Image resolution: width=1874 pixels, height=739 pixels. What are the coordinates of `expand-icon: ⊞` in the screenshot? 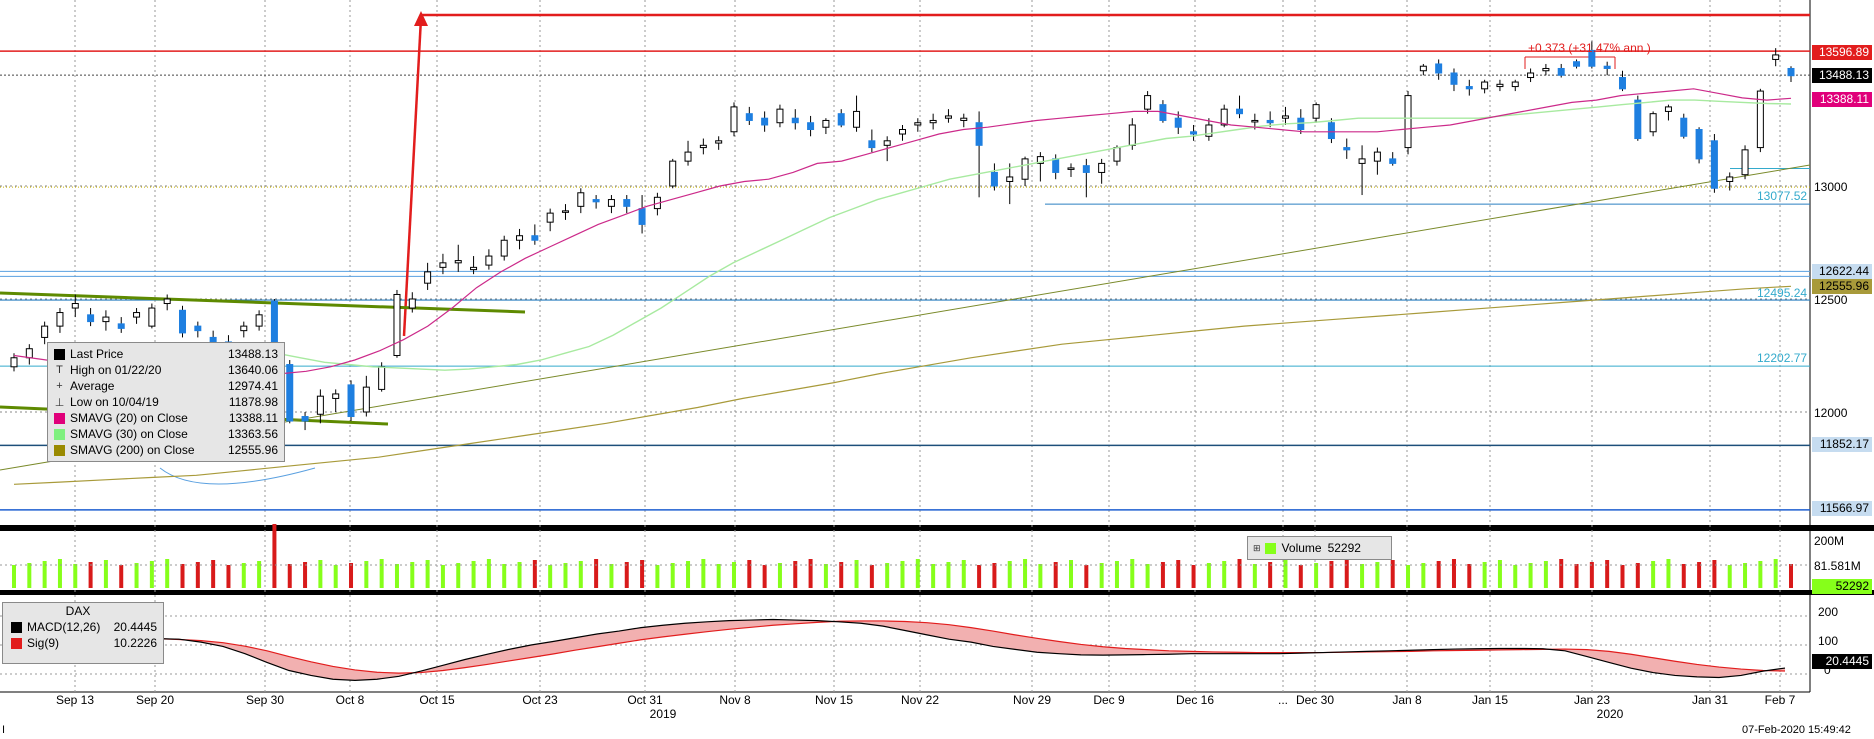 It's located at (1257, 547).